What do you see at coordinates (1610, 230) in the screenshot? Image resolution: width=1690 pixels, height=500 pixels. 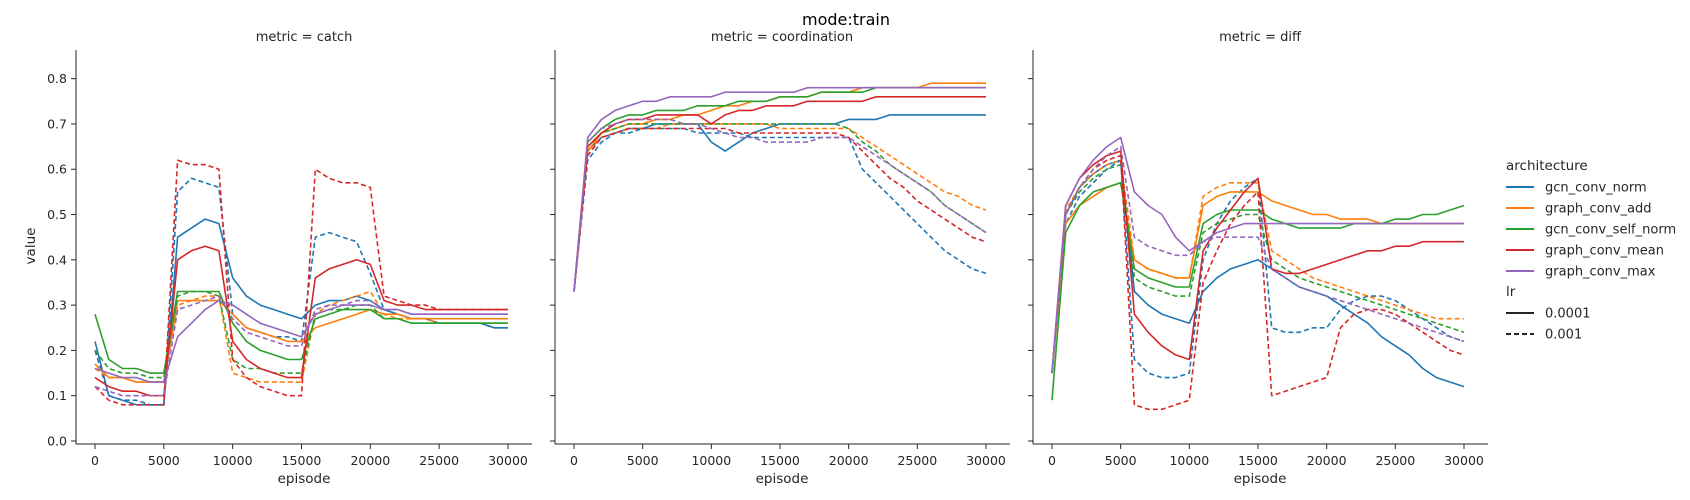 I see `legend-label-gcn_conv_self_norm: gcn_conv_self_norm` at bounding box center [1610, 230].